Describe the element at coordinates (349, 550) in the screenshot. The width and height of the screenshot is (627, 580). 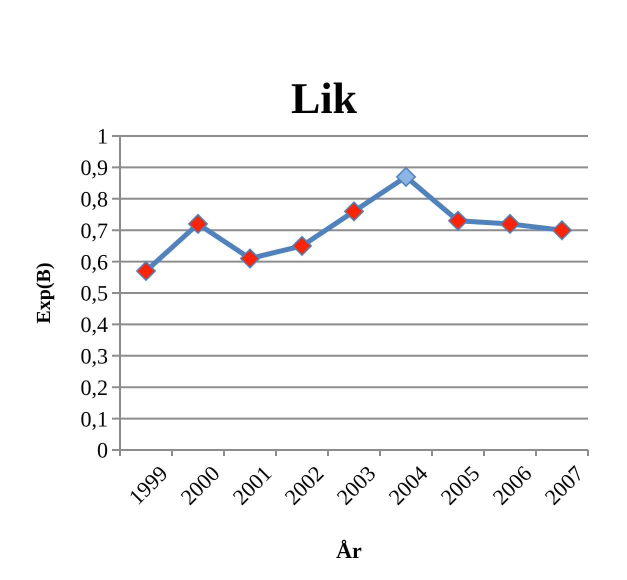
I see `x-axis-title: År` at that location.